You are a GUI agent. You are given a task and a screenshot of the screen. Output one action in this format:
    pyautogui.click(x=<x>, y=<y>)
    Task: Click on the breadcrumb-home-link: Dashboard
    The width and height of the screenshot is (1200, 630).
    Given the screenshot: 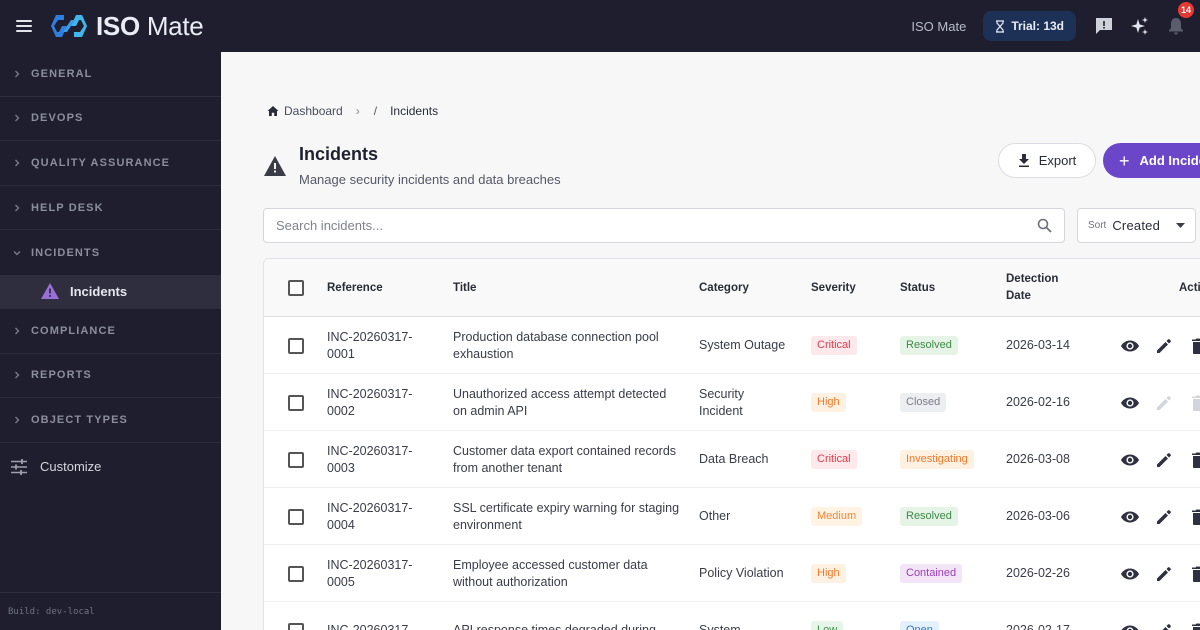 What is the action you would take?
    pyautogui.click(x=305, y=111)
    